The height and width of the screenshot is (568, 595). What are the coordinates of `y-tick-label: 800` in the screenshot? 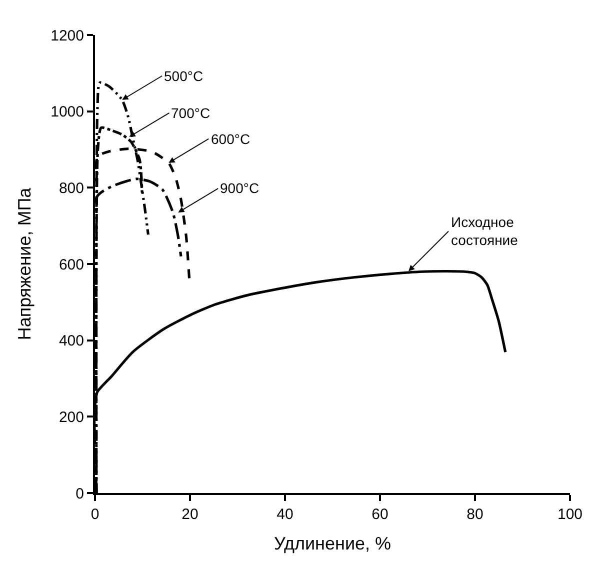 It's located at (71, 188).